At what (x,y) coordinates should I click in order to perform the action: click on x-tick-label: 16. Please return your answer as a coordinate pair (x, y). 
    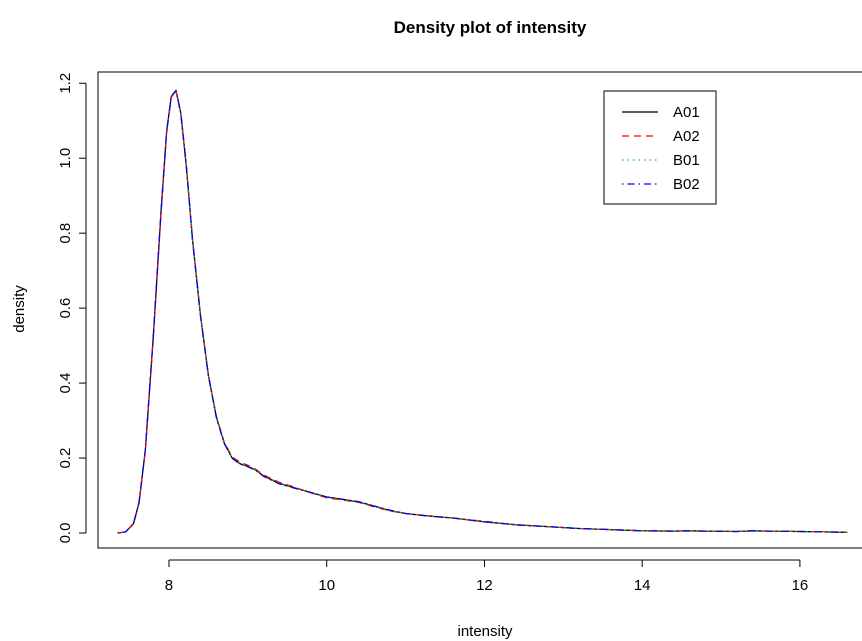
    Looking at the image, I should click on (800, 585).